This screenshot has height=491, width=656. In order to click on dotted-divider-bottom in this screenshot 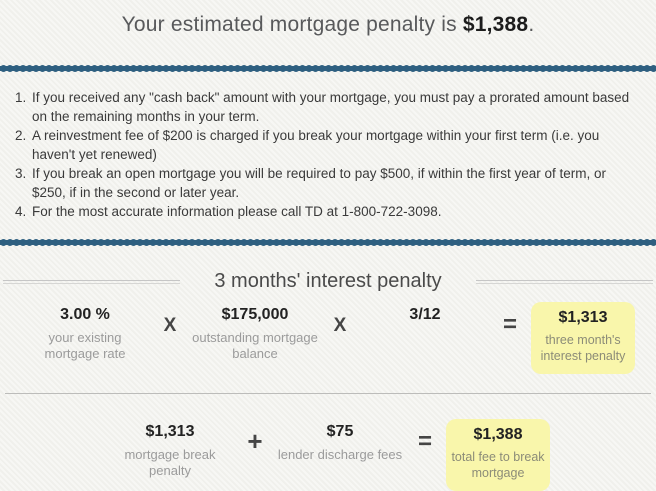, I will do `click(328, 242)`.